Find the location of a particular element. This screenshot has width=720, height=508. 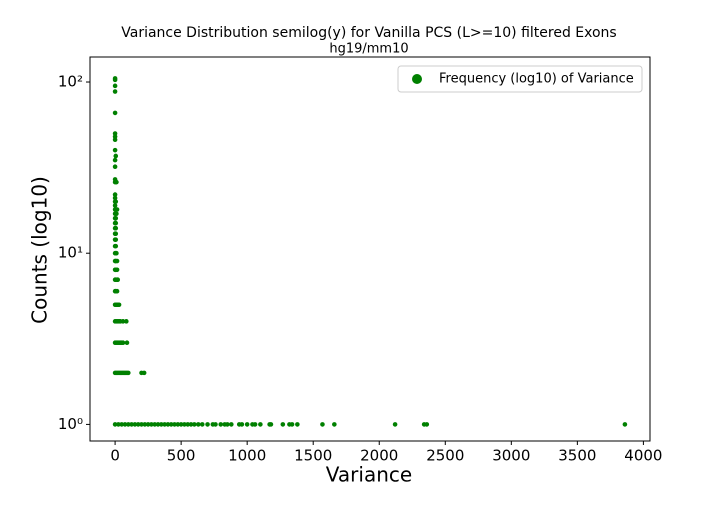

y-axis-label: Counts (log10) is located at coordinates (40, 250).